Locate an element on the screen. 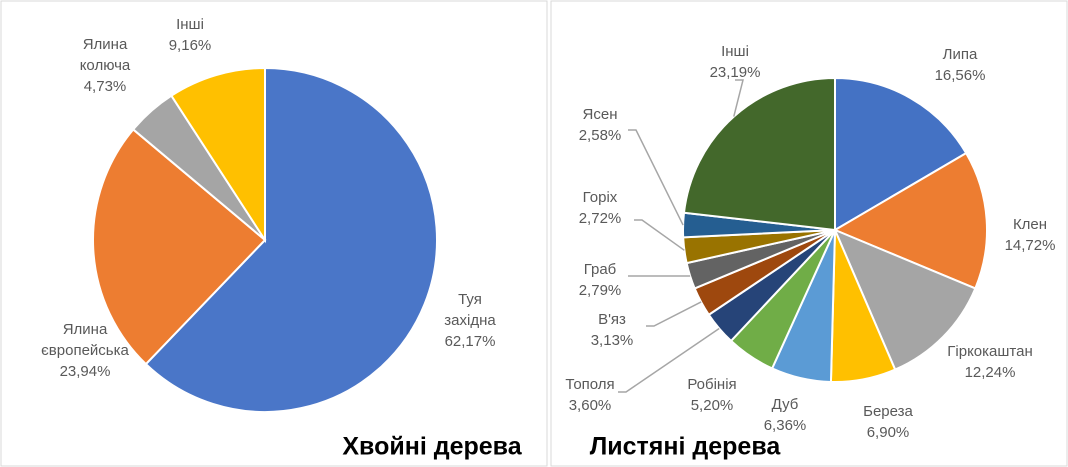 The image size is (1068, 467). slice-value-label: 23,94% is located at coordinates (85, 371).